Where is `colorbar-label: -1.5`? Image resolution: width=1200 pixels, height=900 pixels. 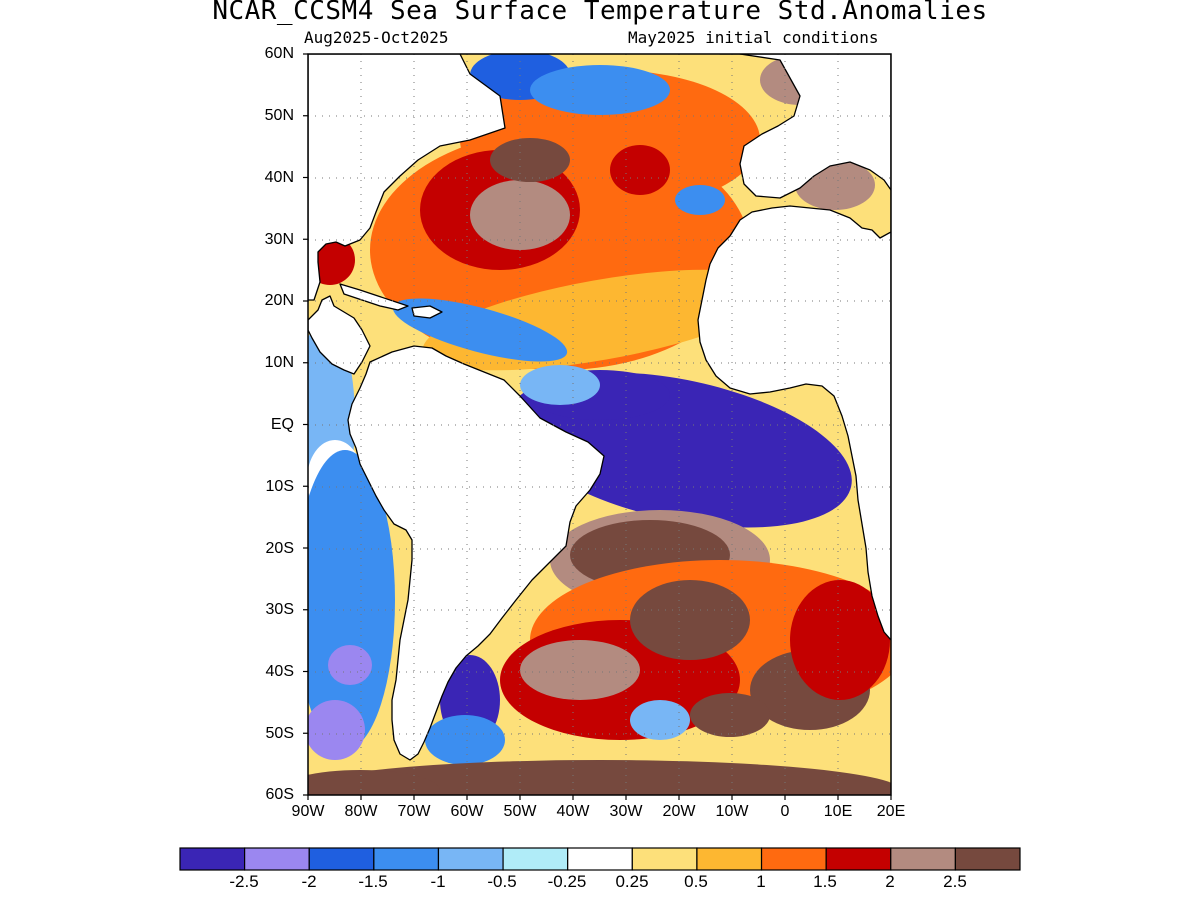
colorbar-label: -1.5 is located at coordinates (373, 881).